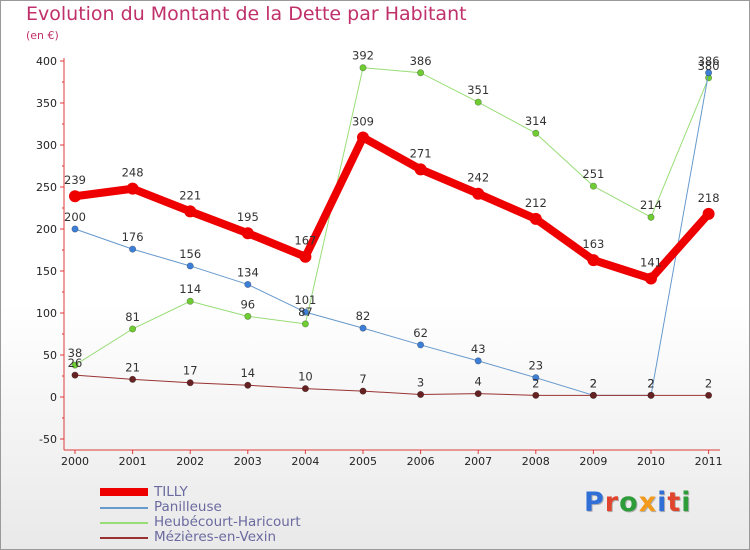  What do you see at coordinates (363, 316) in the screenshot?
I see `data-label-1: 82` at bounding box center [363, 316].